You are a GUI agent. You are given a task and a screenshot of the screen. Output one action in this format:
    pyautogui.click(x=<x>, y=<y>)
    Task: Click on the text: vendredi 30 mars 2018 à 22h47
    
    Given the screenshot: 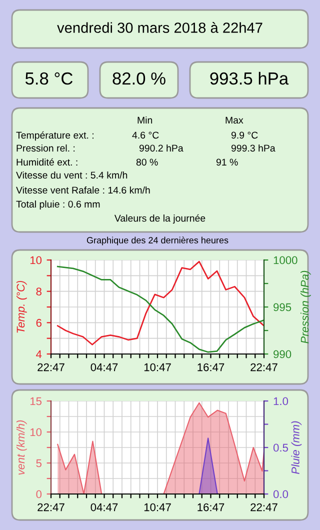 What is the action you would take?
    pyautogui.click(x=159, y=27)
    